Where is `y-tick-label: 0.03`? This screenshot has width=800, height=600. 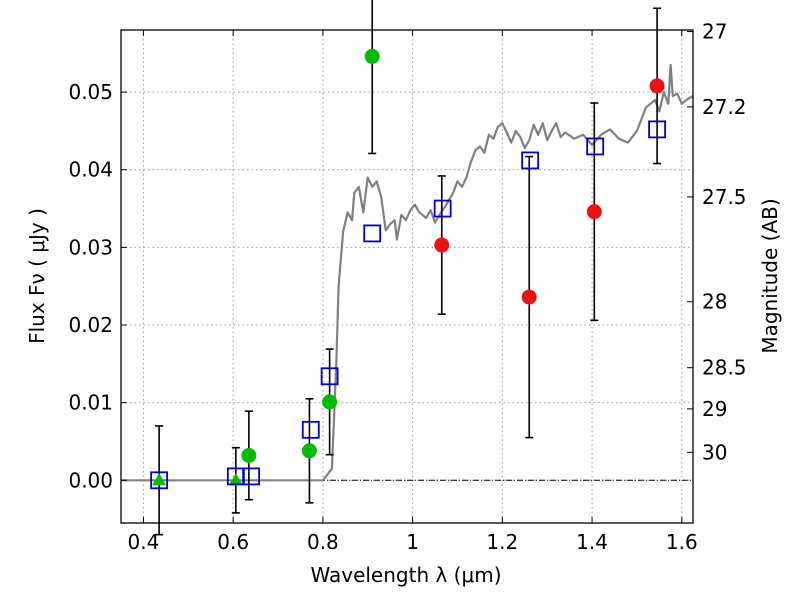 y-tick-label: 0.03 is located at coordinates (90, 247).